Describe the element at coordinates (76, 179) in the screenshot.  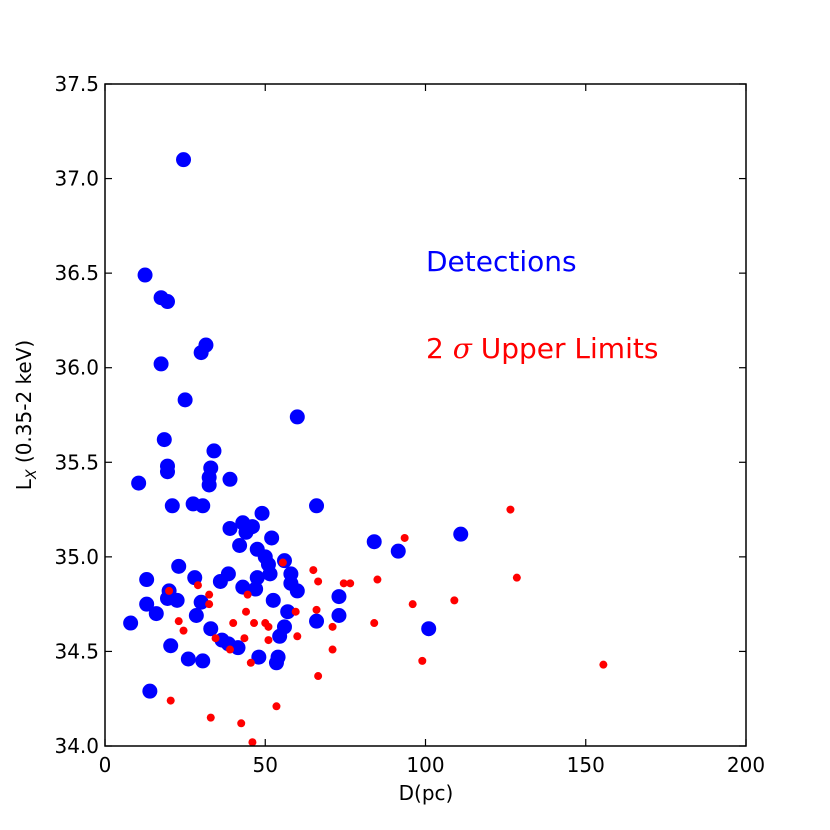
I see `y-tick-label: 37.0` at that location.